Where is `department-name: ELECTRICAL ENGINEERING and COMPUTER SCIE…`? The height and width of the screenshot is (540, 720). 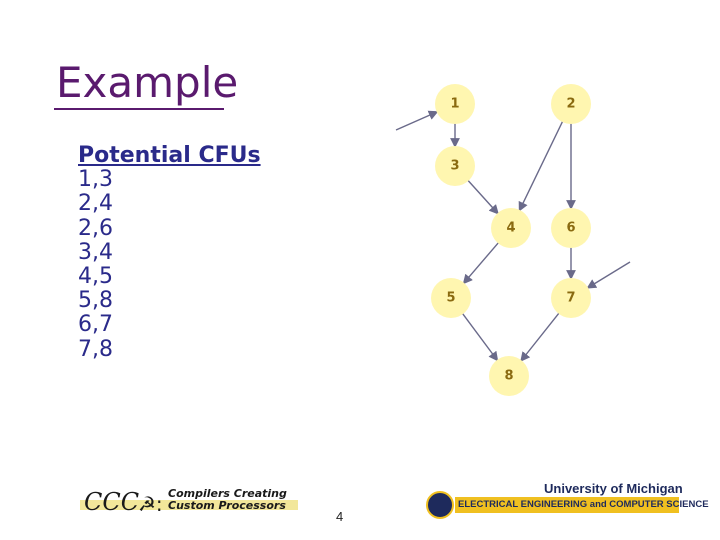 department-name: ELECTRICAL ENGINEERING and COMPUTER SCIE… is located at coordinates (583, 504).